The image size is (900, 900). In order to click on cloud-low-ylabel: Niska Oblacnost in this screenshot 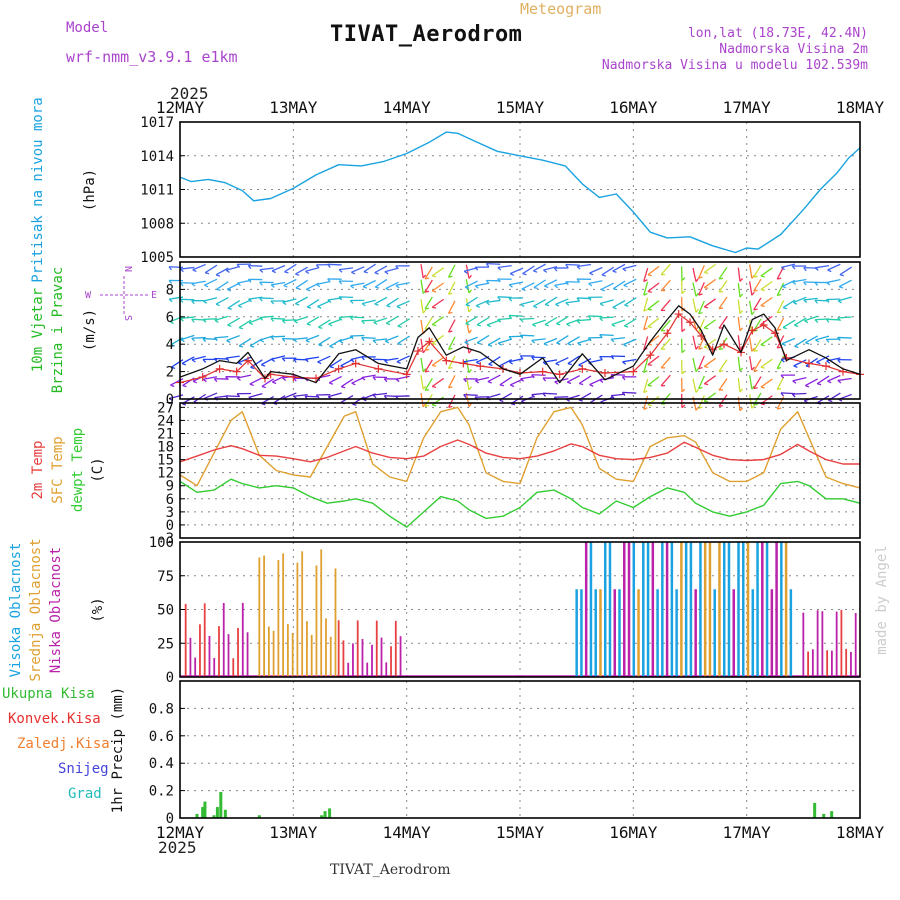, I will do `click(56, 610)`.